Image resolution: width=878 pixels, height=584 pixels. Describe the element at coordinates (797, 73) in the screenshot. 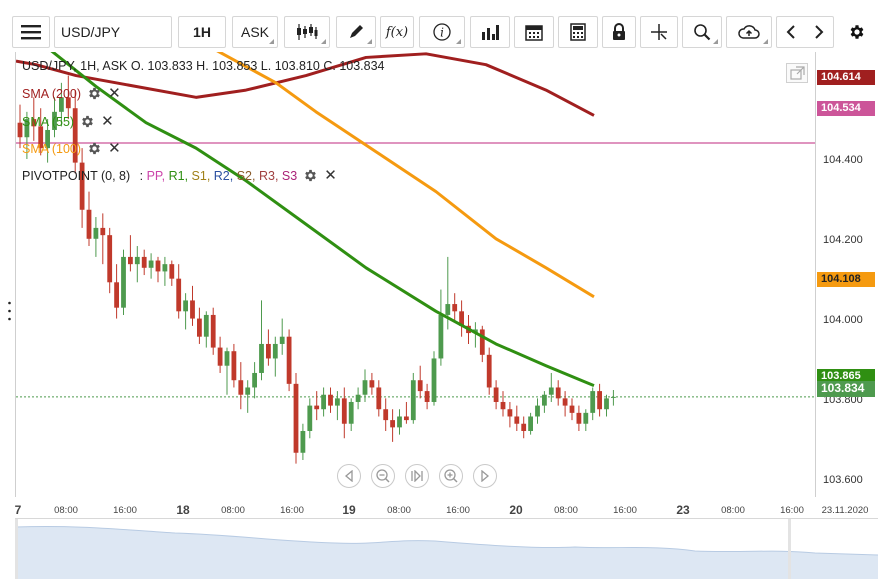

I see `popout-button` at that location.